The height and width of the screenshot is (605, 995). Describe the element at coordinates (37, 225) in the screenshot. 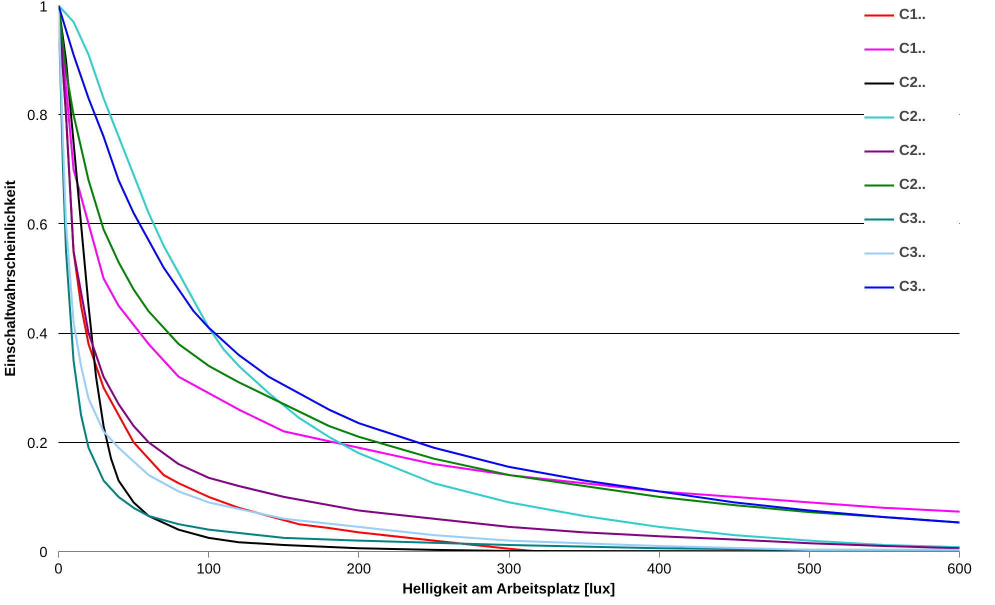

I see `y-tick-label: 0.6` at that location.